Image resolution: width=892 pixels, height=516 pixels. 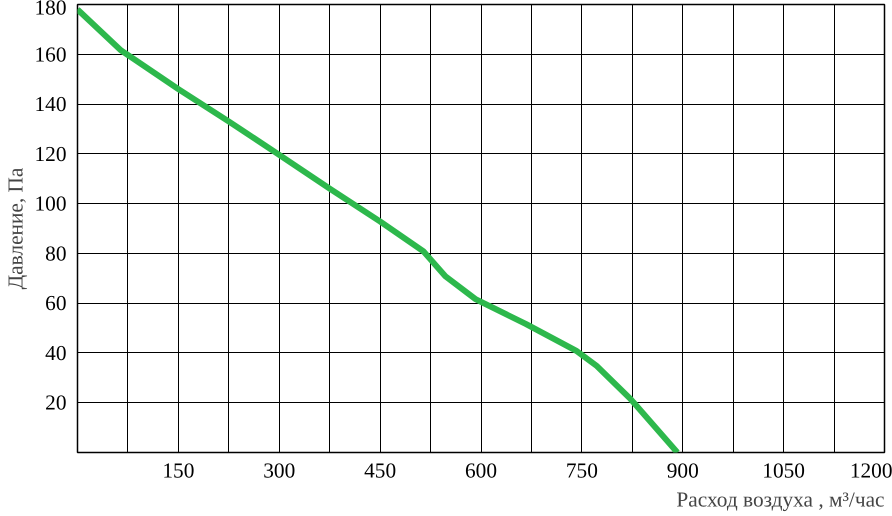 I want to click on y-tick-label: 20, so click(x=55, y=402).